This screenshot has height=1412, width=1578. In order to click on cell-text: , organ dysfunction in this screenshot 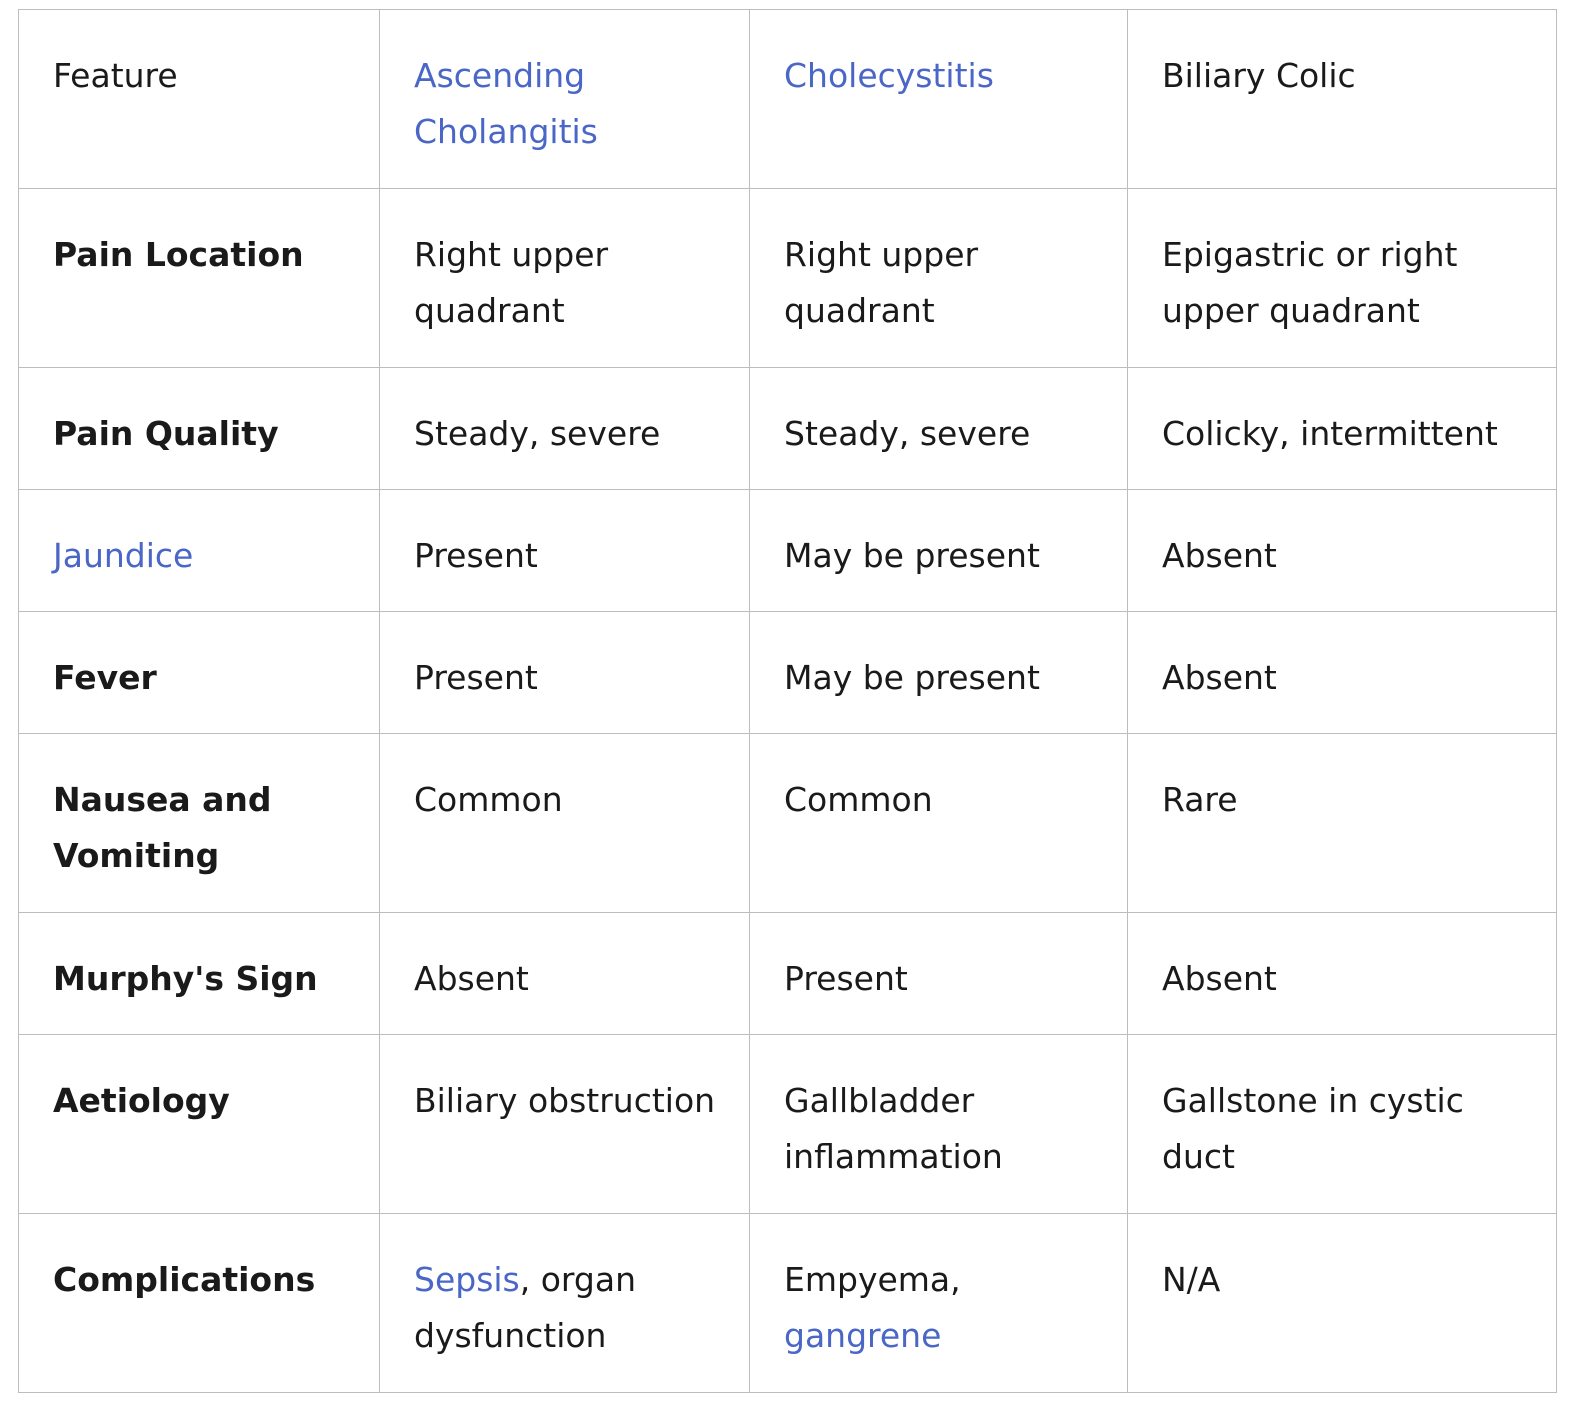, I will do `click(525, 1307)`.